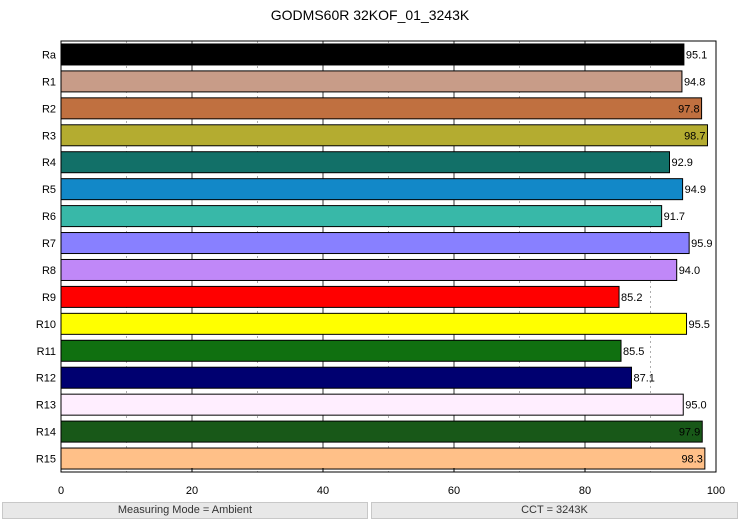  Describe the element at coordinates (369, 269) in the screenshot. I see `bar-r8` at that location.